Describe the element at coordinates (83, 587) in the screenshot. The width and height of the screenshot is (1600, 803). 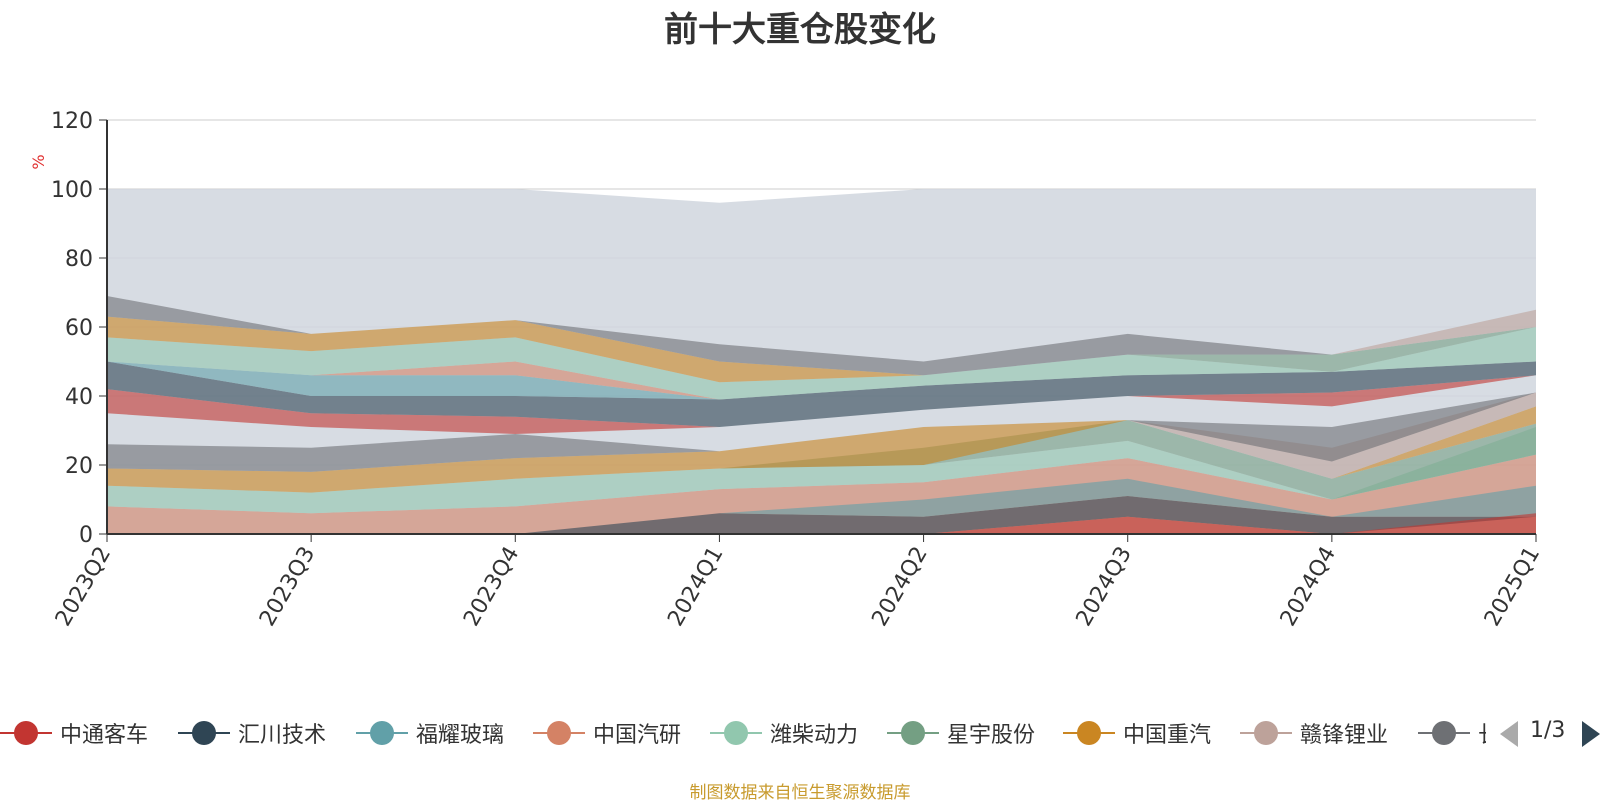
I see `x-tick-label: 2023Q2` at that location.